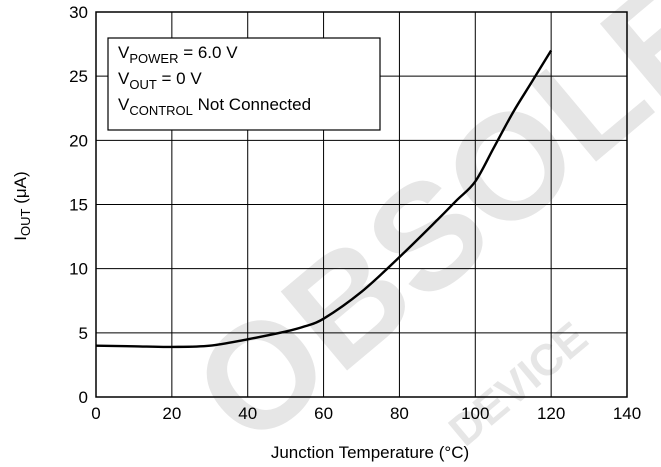 This screenshot has height=467, width=661. Describe the element at coordinates (518, 384) in the screenshot. I see `watermark-secondary: DEVICE` at that location.